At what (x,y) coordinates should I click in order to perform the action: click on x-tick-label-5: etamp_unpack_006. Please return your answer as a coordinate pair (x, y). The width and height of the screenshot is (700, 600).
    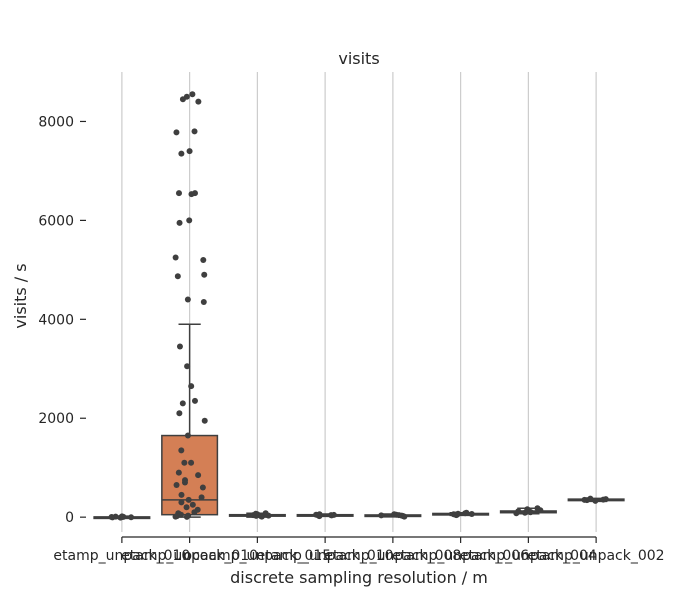
    Looking at the image, I should click on (460, 556).